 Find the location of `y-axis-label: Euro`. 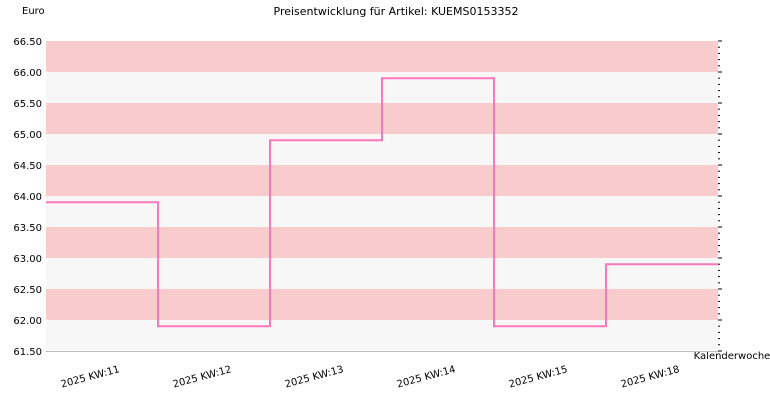

y-axis-label: Euro is located at coordinates (33, 11).